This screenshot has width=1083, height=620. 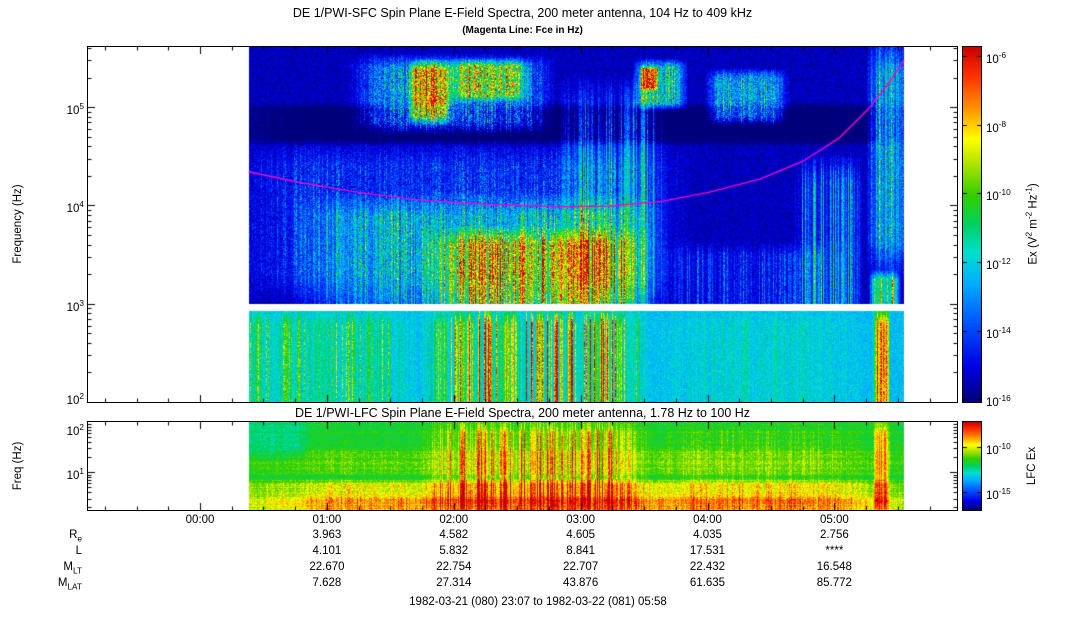 I want to click on time-tick-label: 00:00, so click(x=200, y=520).